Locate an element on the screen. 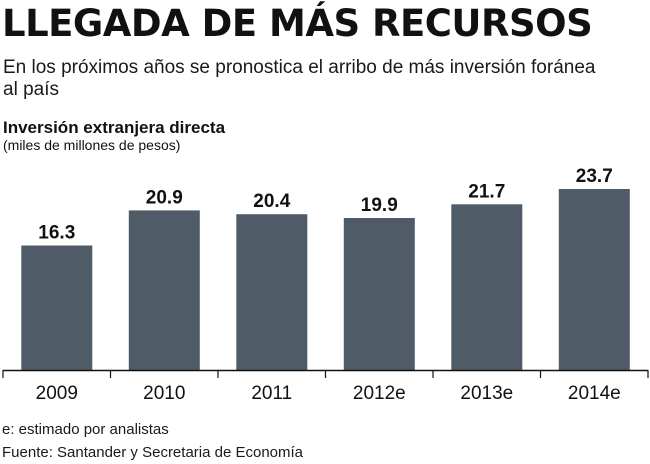 This screenshot has height=464, width=650. chart-unit: (miles de millones de pesos) is located at coordinates (92, 145).